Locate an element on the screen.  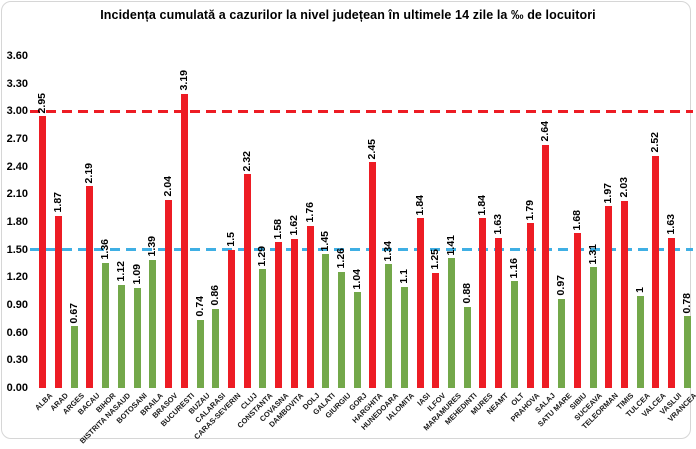
bar-value-label-buzau: 0.74 is located at coordinates (199, 306).